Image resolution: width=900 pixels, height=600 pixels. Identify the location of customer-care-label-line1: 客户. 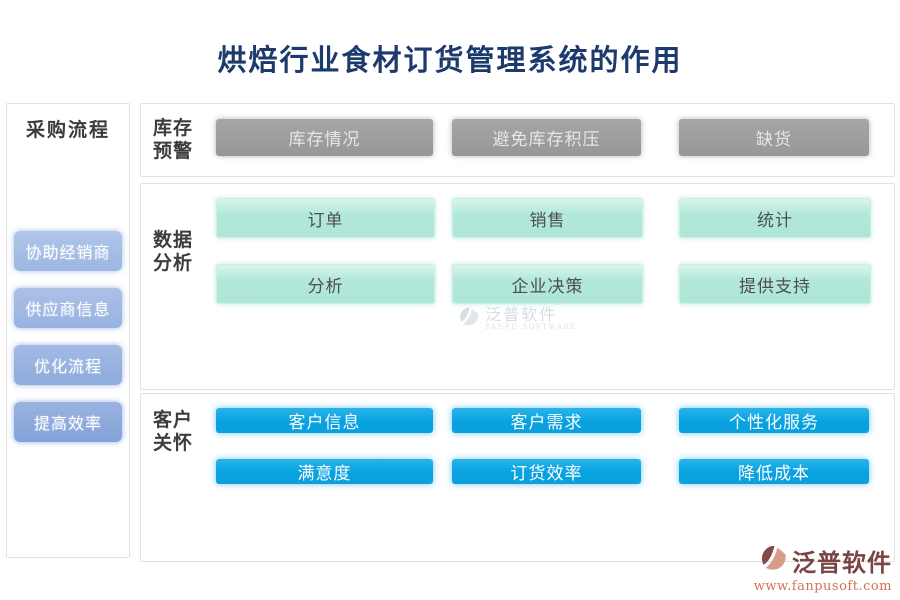
(173, 420).